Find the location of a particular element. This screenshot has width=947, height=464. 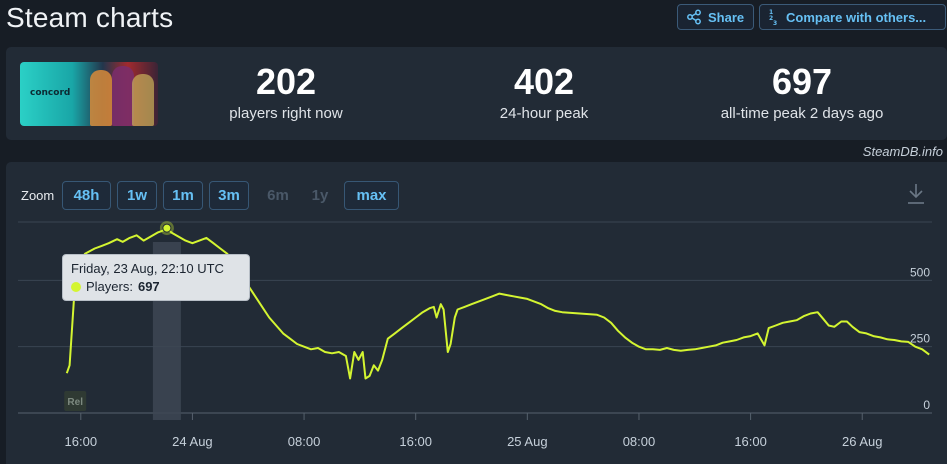

numbered-list-icon: 1 2 3 is located at coordinates (773, 17).